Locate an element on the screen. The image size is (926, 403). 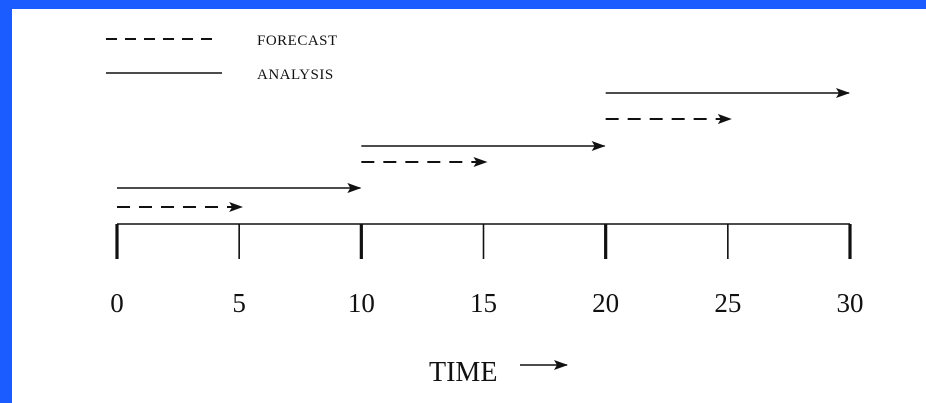
axis-title-label: TIME is located at coordinates (463, 372).